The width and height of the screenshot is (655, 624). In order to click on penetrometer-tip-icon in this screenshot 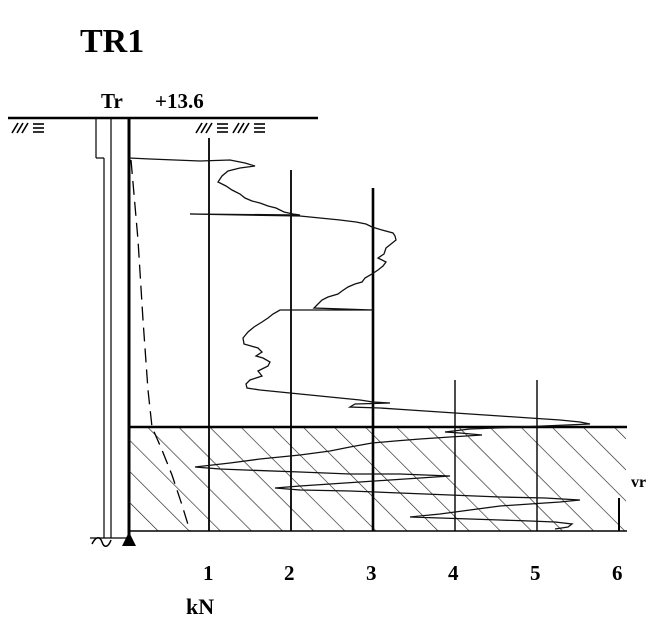, I will do `click(129, 539)`.